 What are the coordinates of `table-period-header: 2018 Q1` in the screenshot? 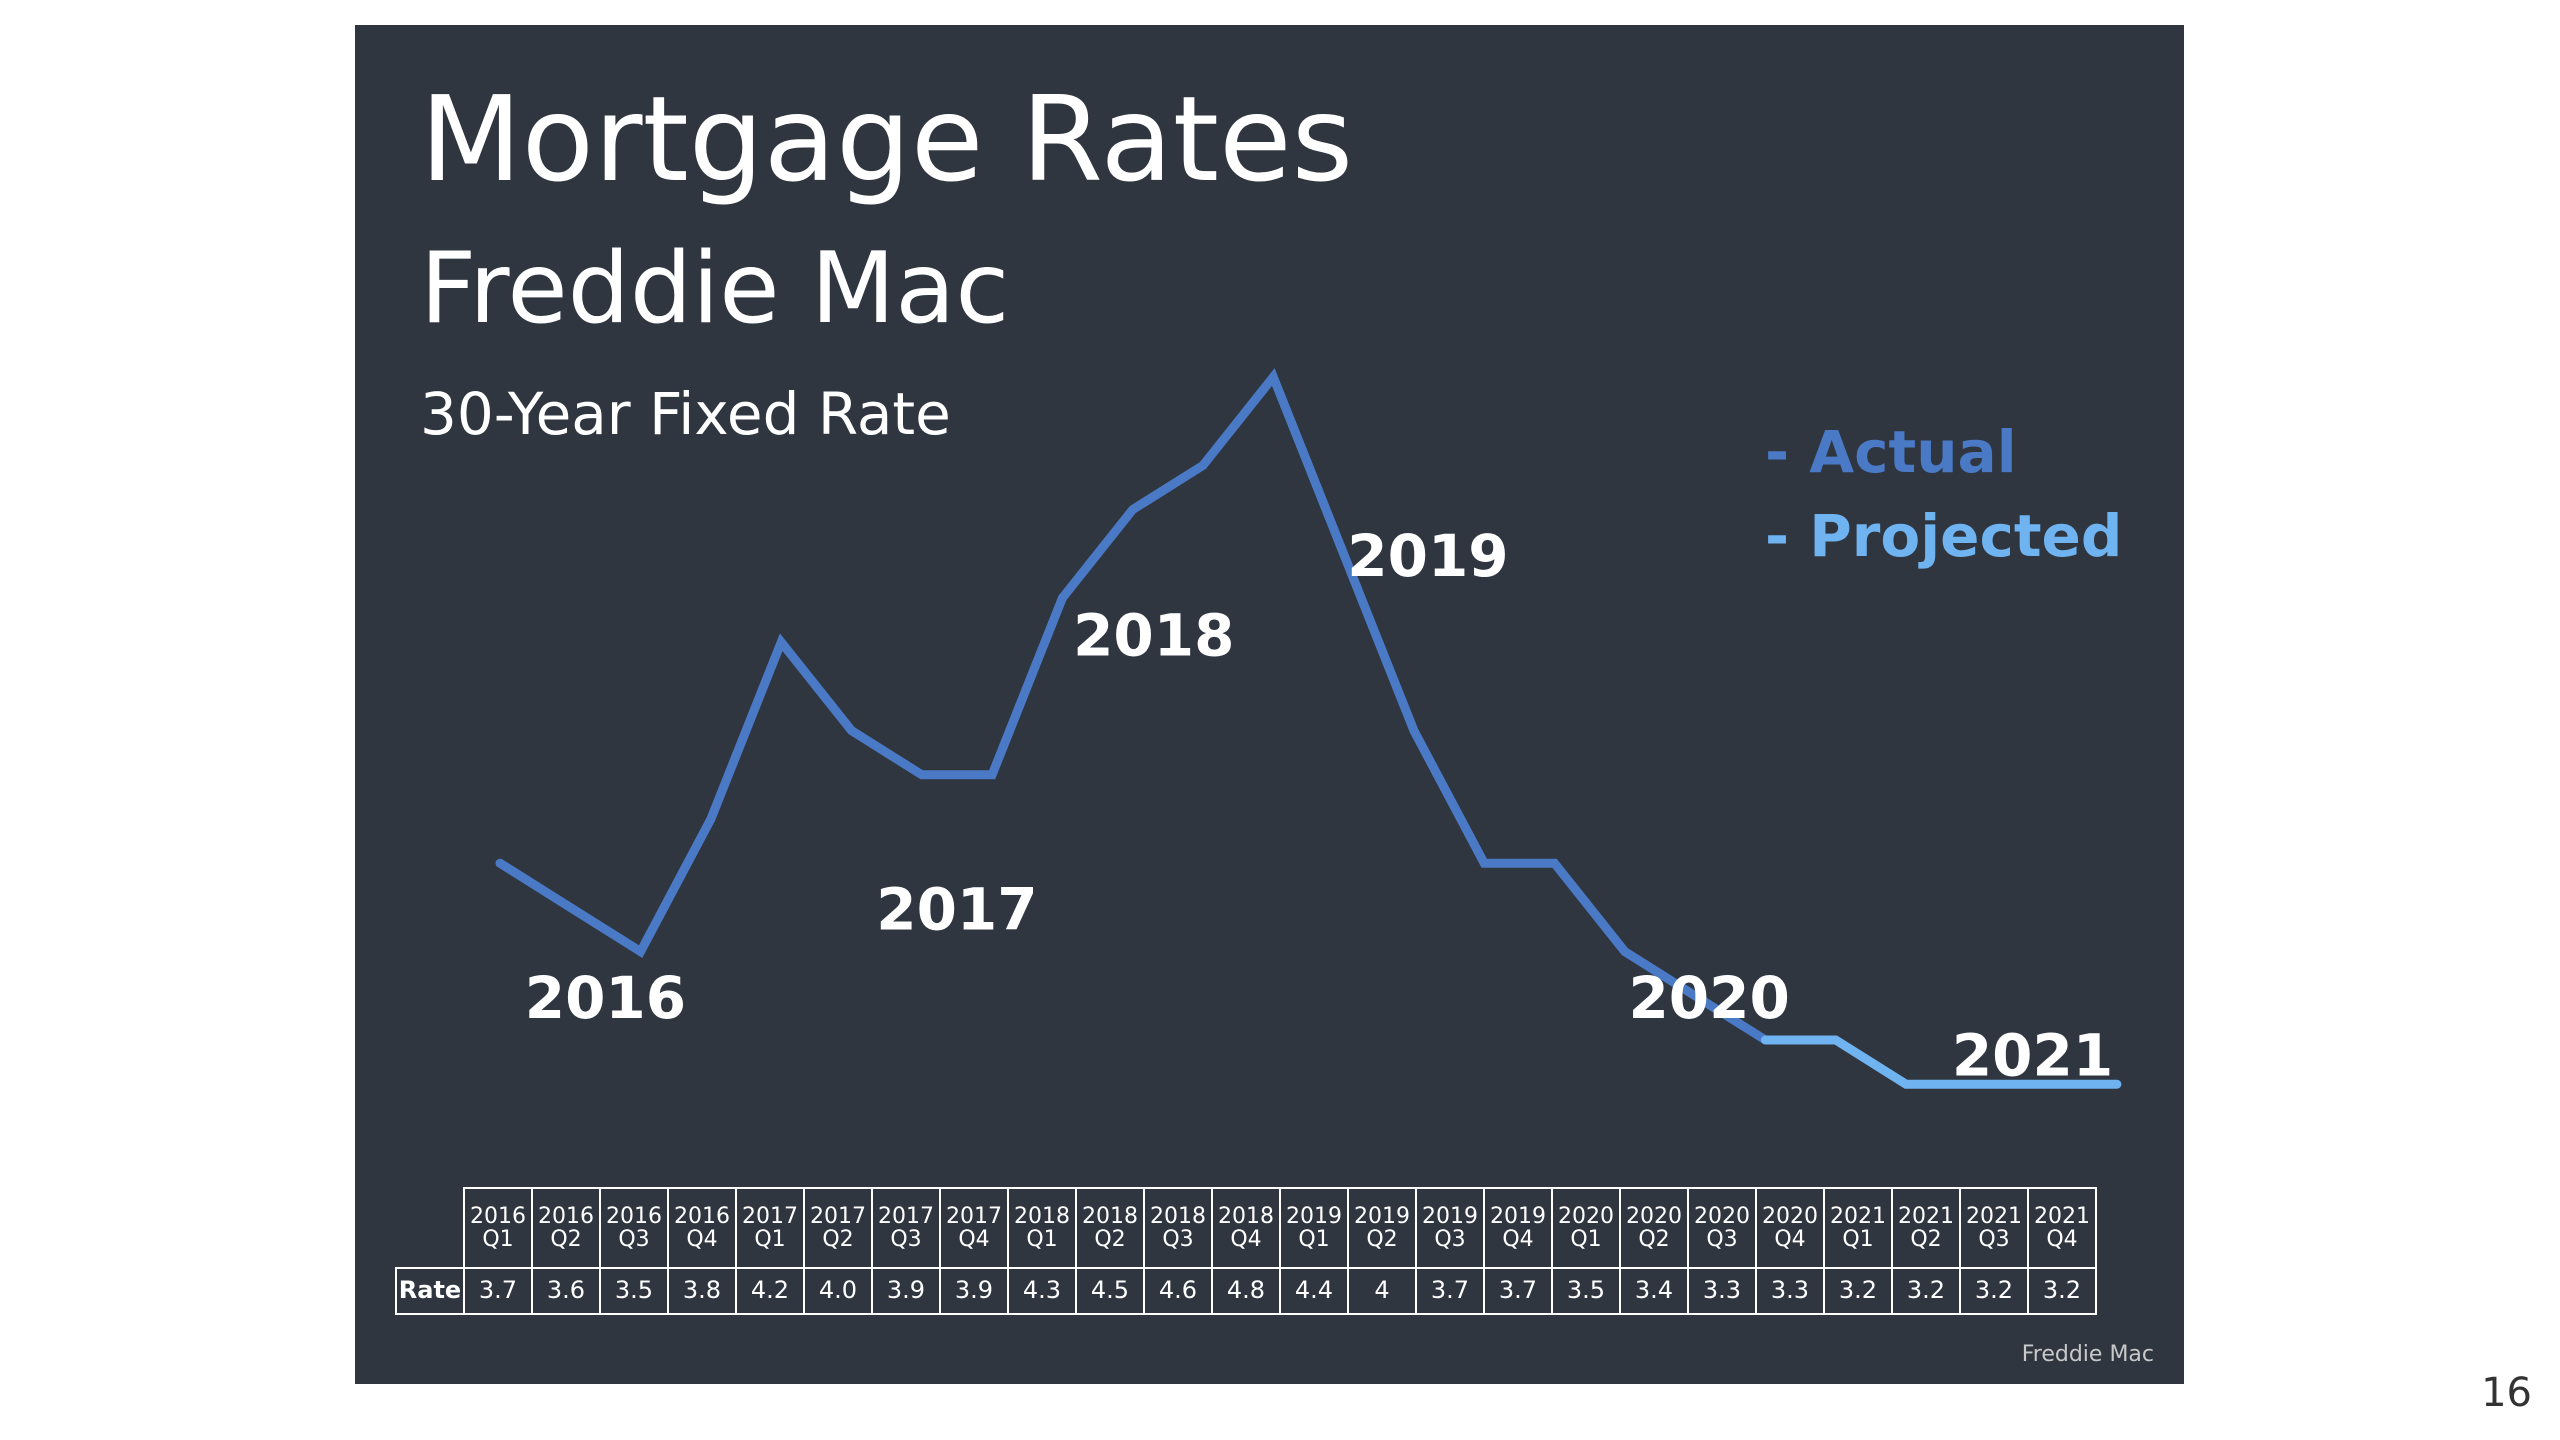 It's located at (1042, 1228).